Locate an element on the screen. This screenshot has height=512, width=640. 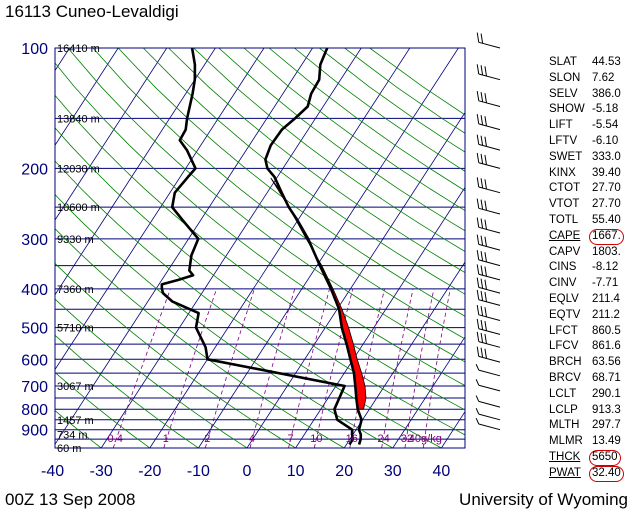
index-row-thck: THCK 5650 is located at coordinates (586, 457).